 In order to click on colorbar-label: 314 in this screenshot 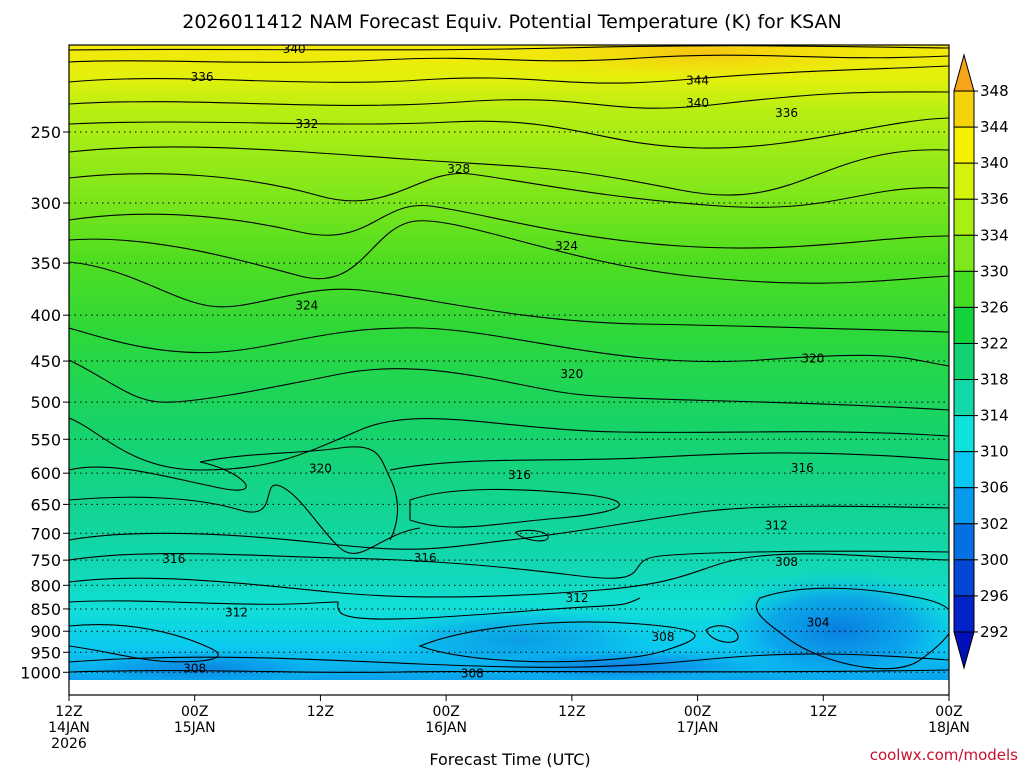, I will do `click(994, 416)`.